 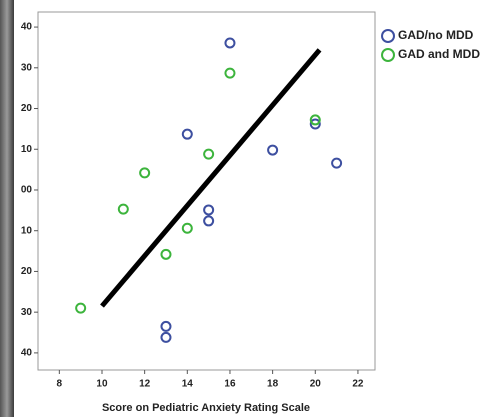 What do you see at coordinates (439, 54) in the screenshot?
I see `legend-label: GAD and MDD` at bounding box center [439, 54].